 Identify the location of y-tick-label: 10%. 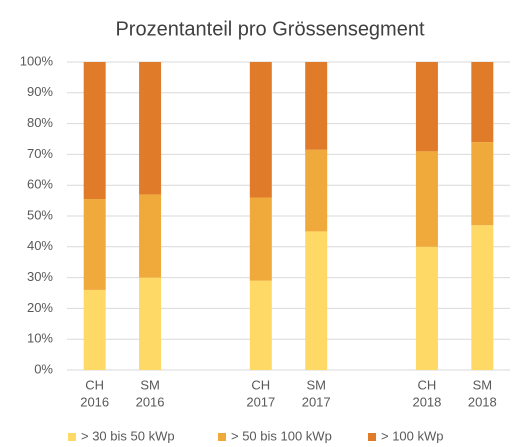
(40, 338).